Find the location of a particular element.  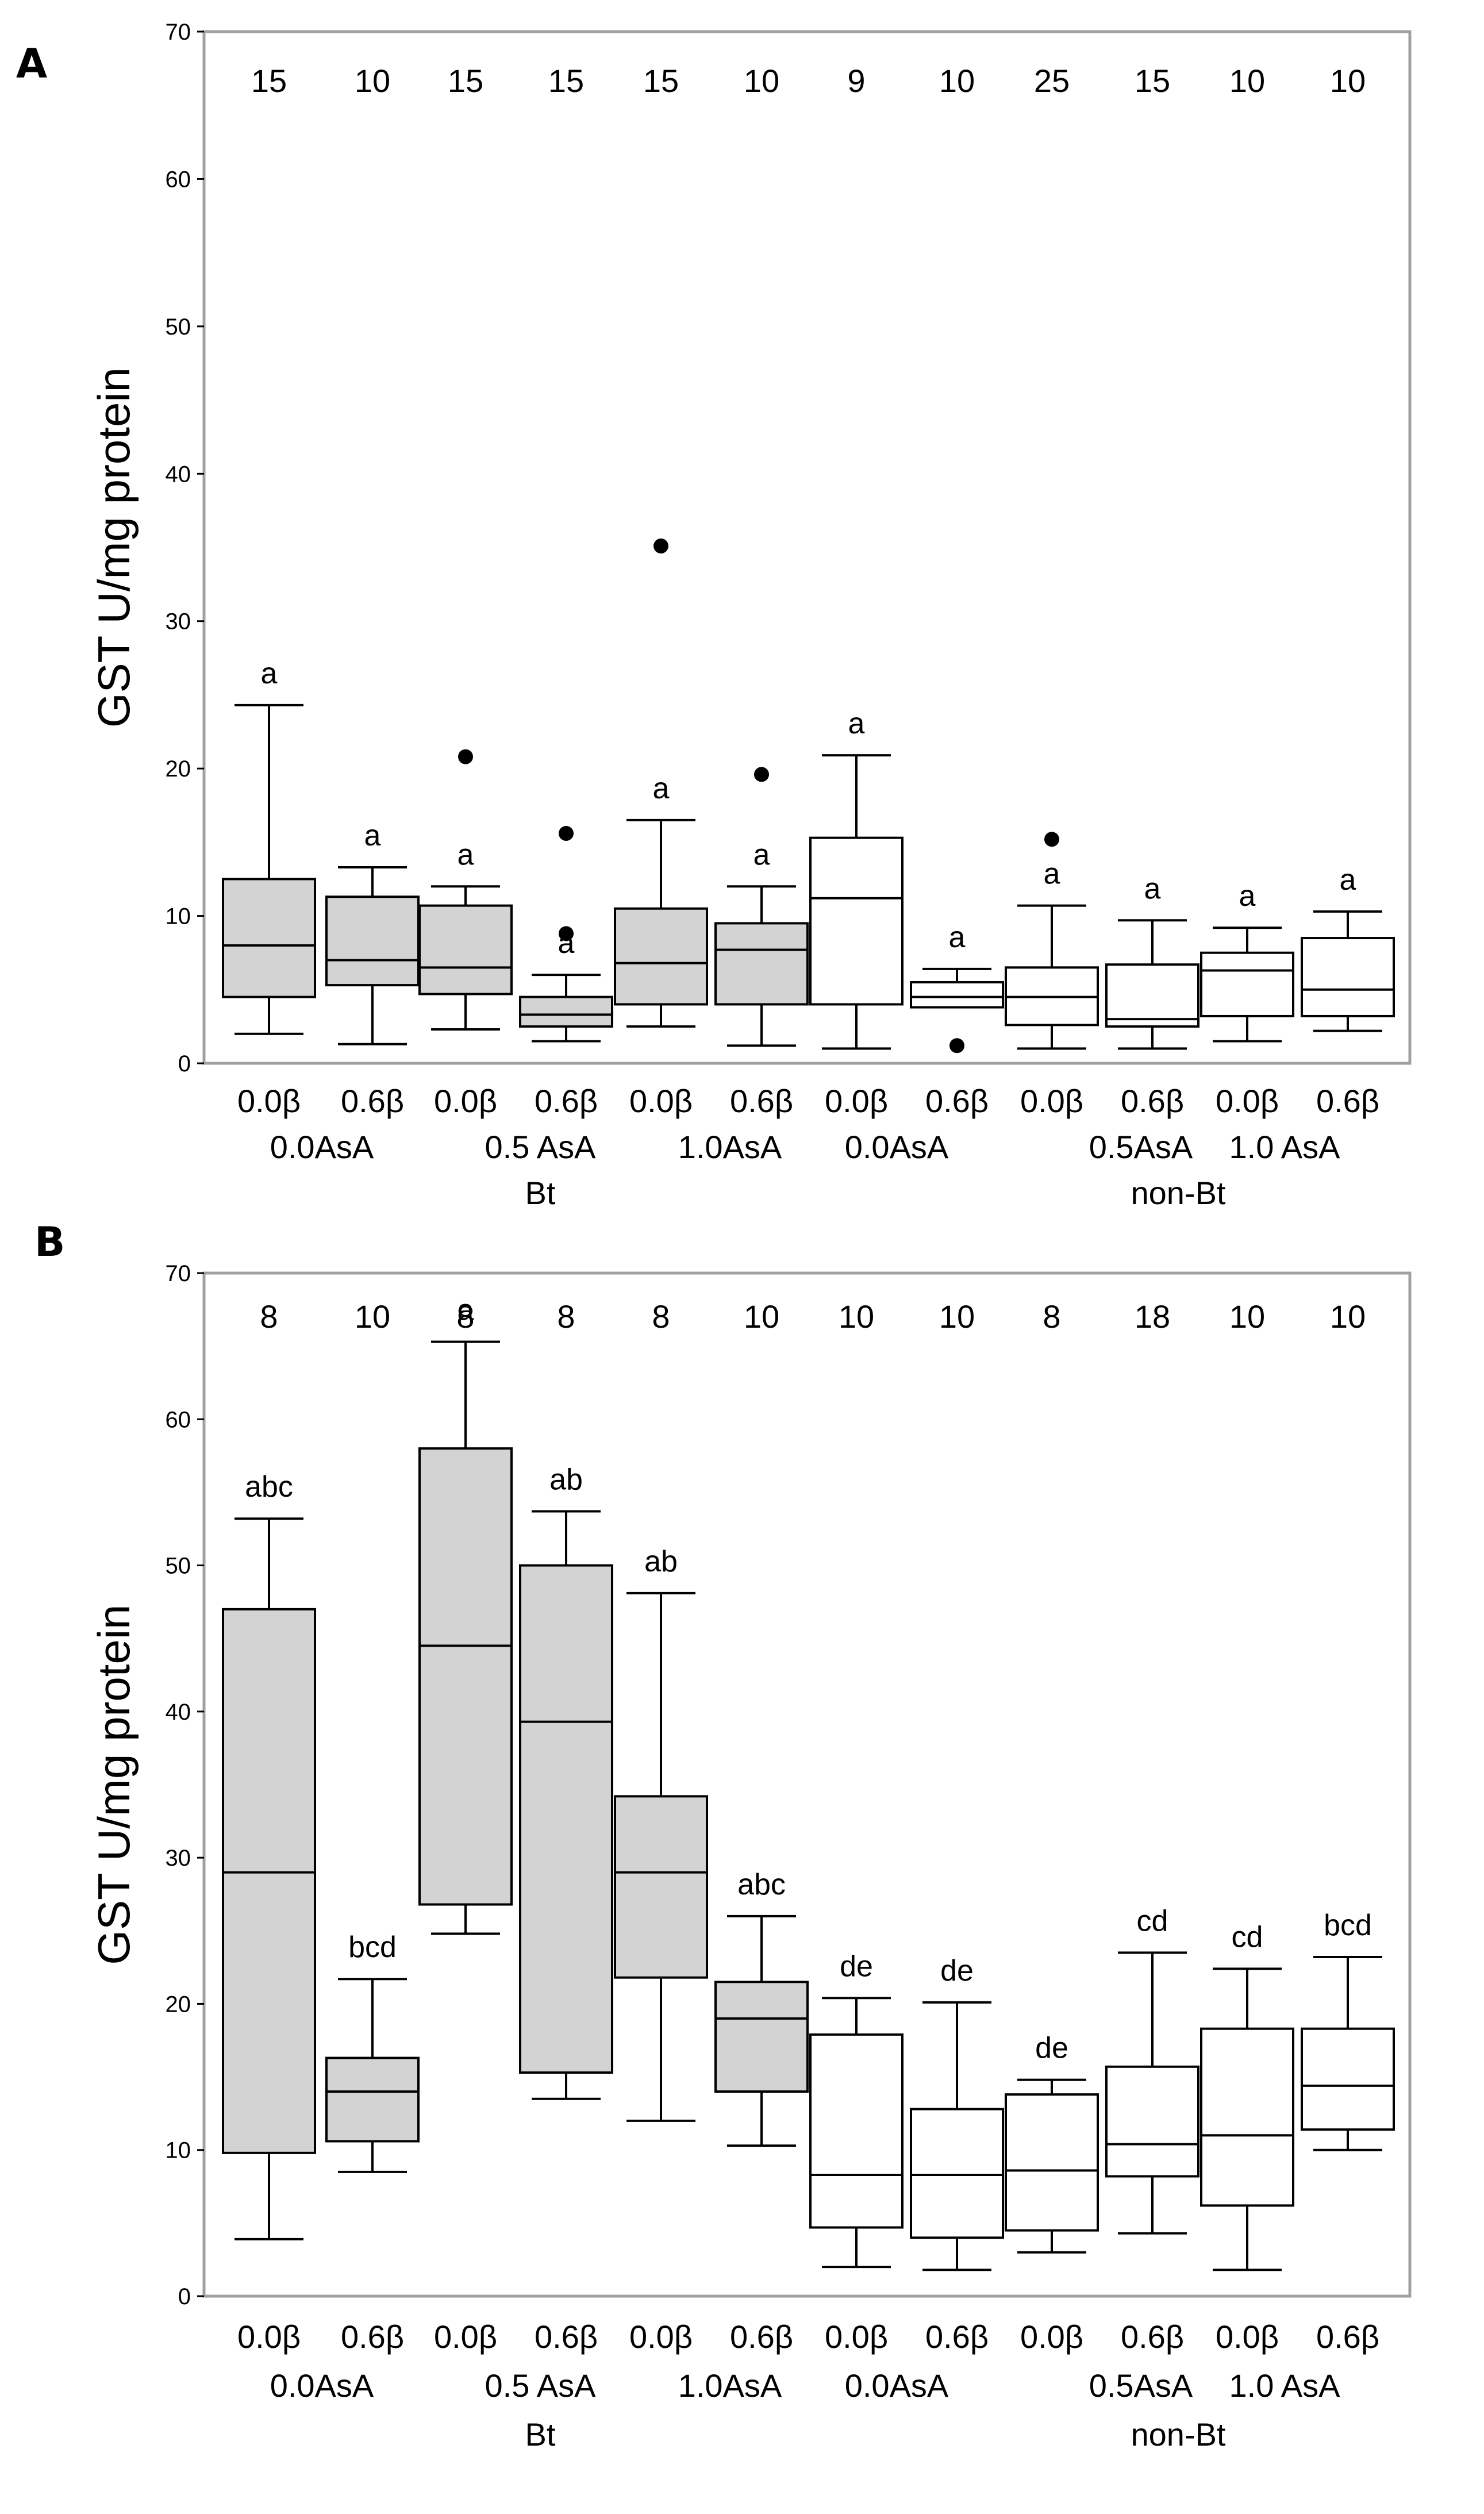

panel-label: B is located at coordinates (49, 1242).